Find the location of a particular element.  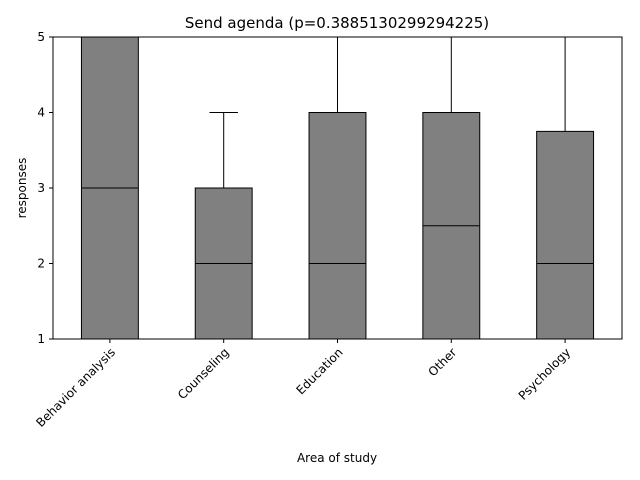

x-axis-label: Area of study is located at coordinates (337, 458).